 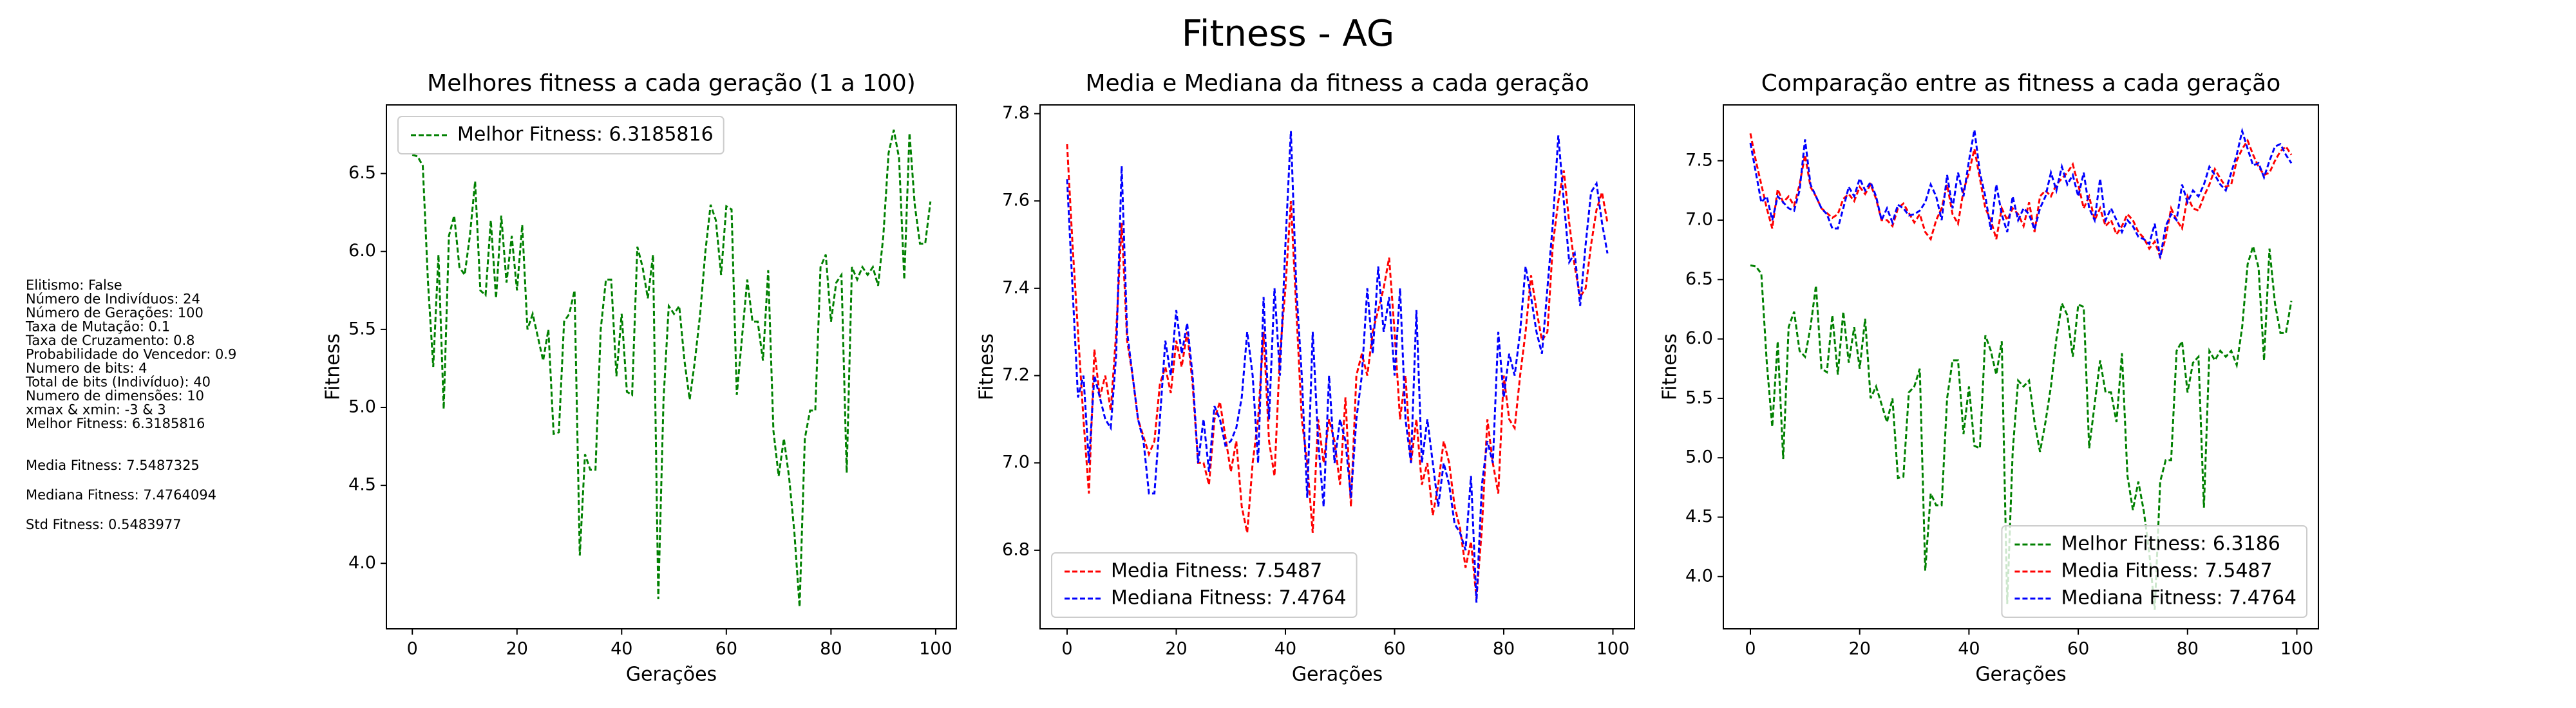 I want to click on info-line: Número de Gerações: 100, so click(x=115, y=313).